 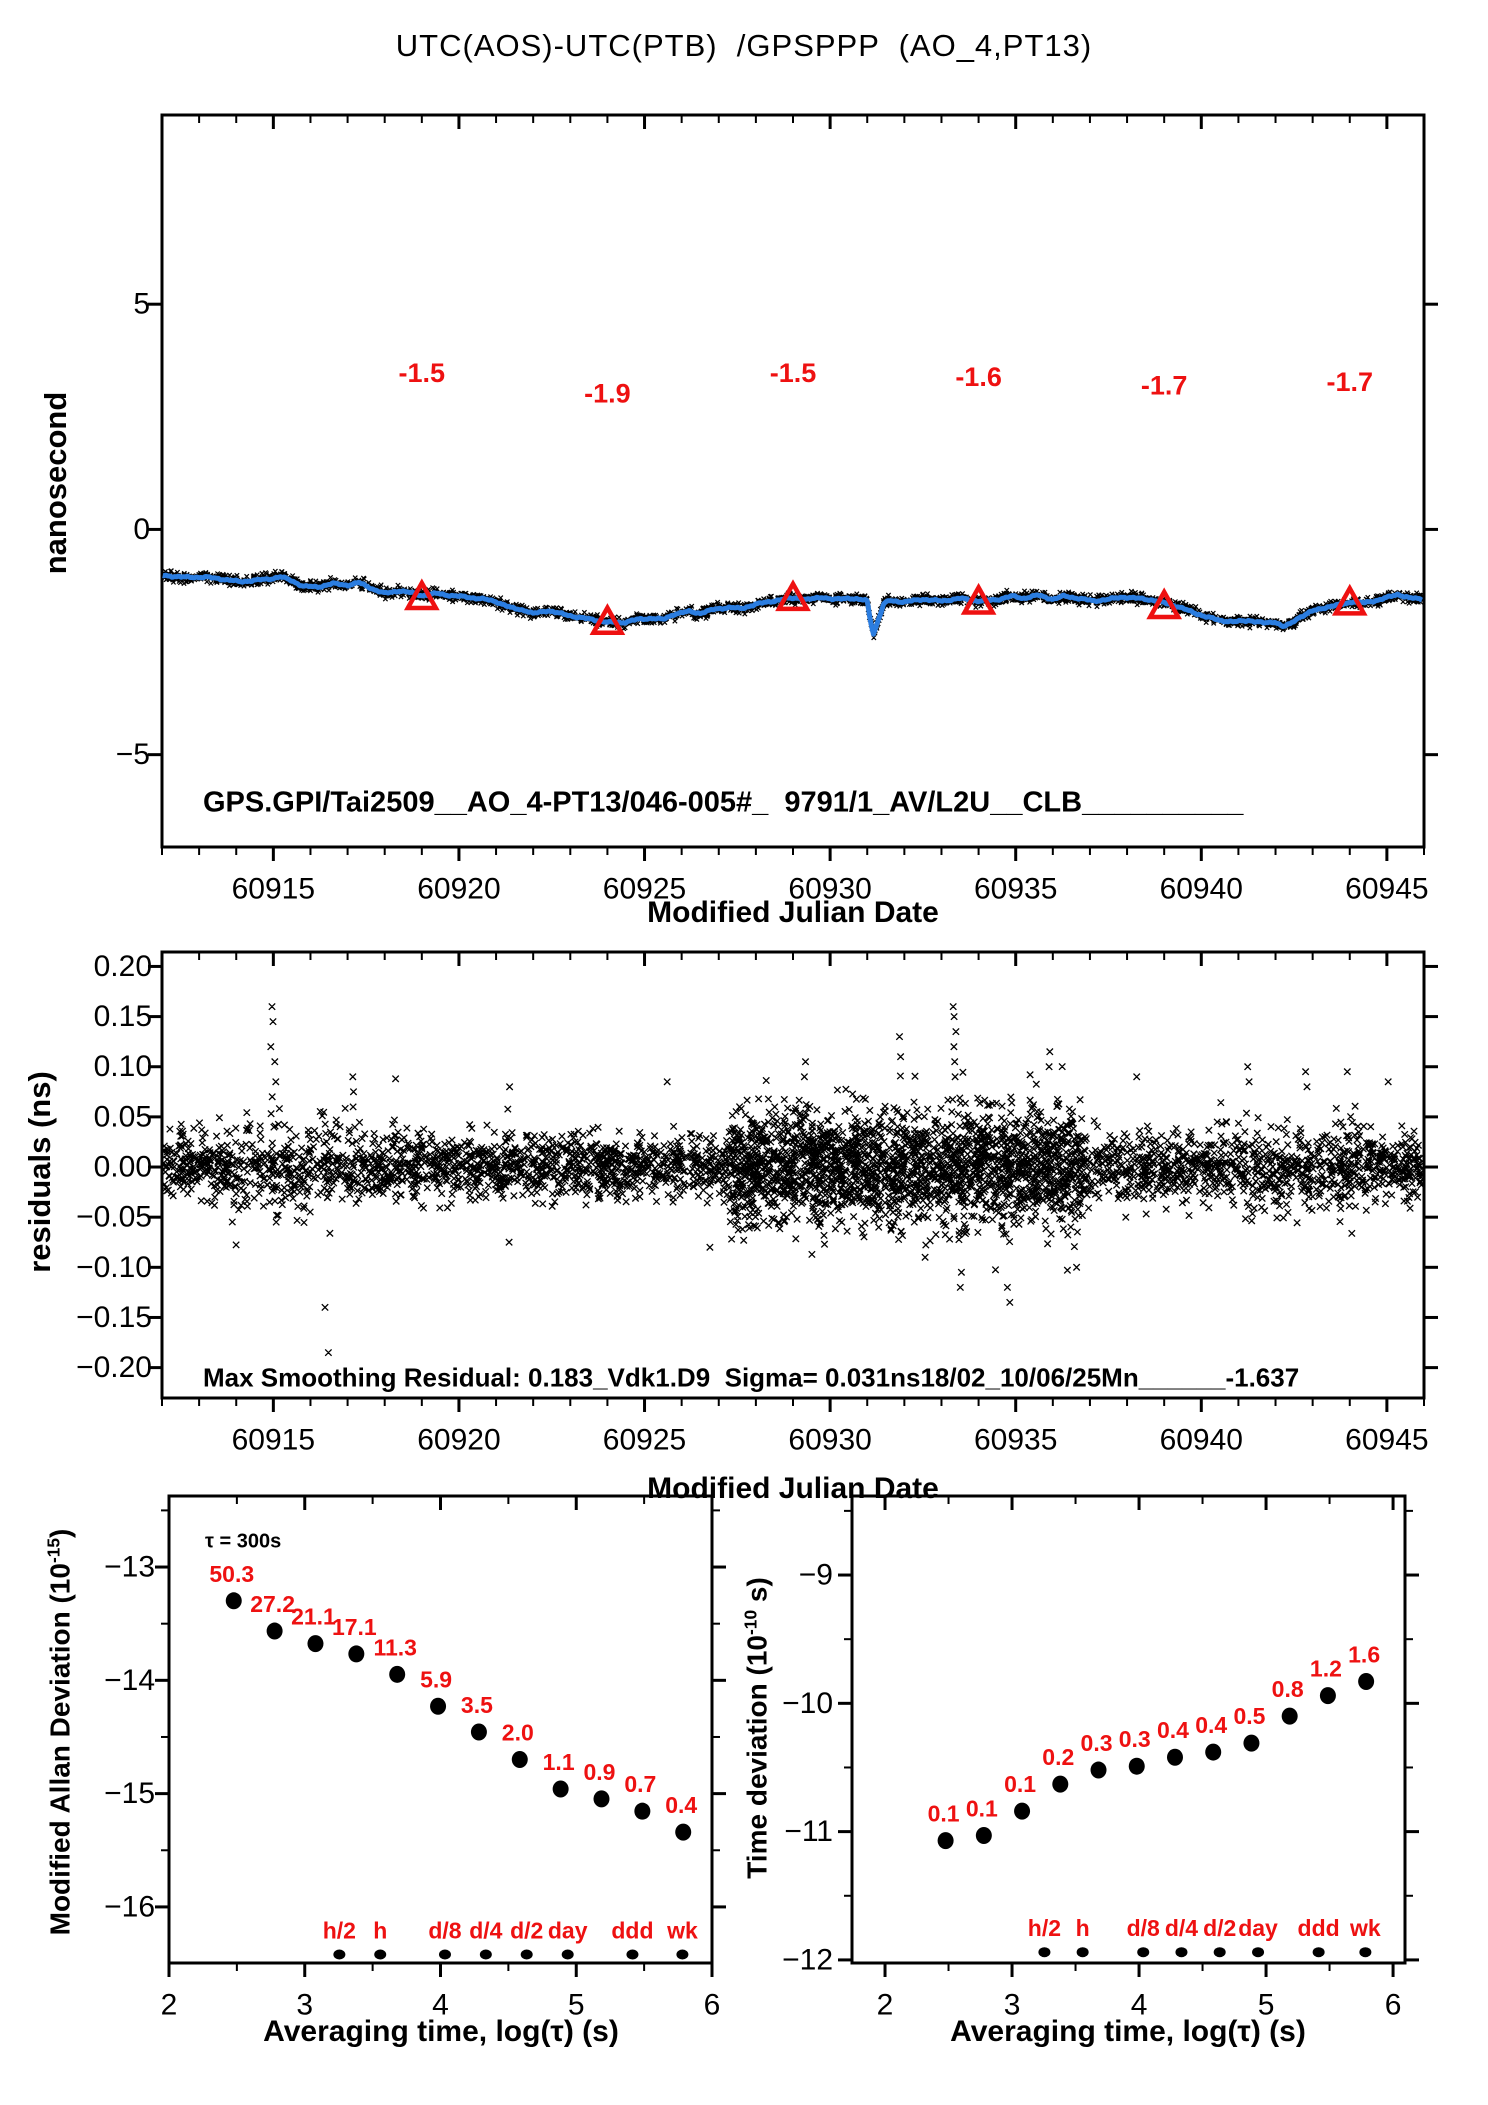 I want to click on tdev-ytick-label: −9, so click(x=816, y=1575).